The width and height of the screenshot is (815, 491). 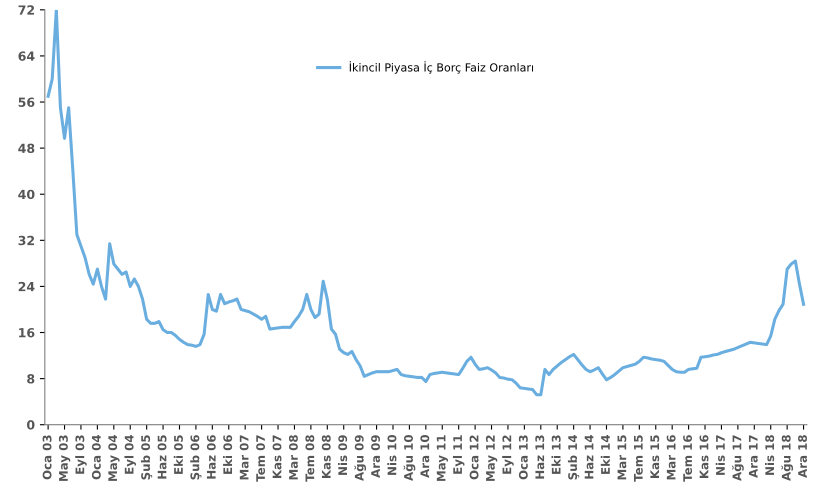 I want to click on x-tick-label: Ağu 18, so click(x=787, y=458).